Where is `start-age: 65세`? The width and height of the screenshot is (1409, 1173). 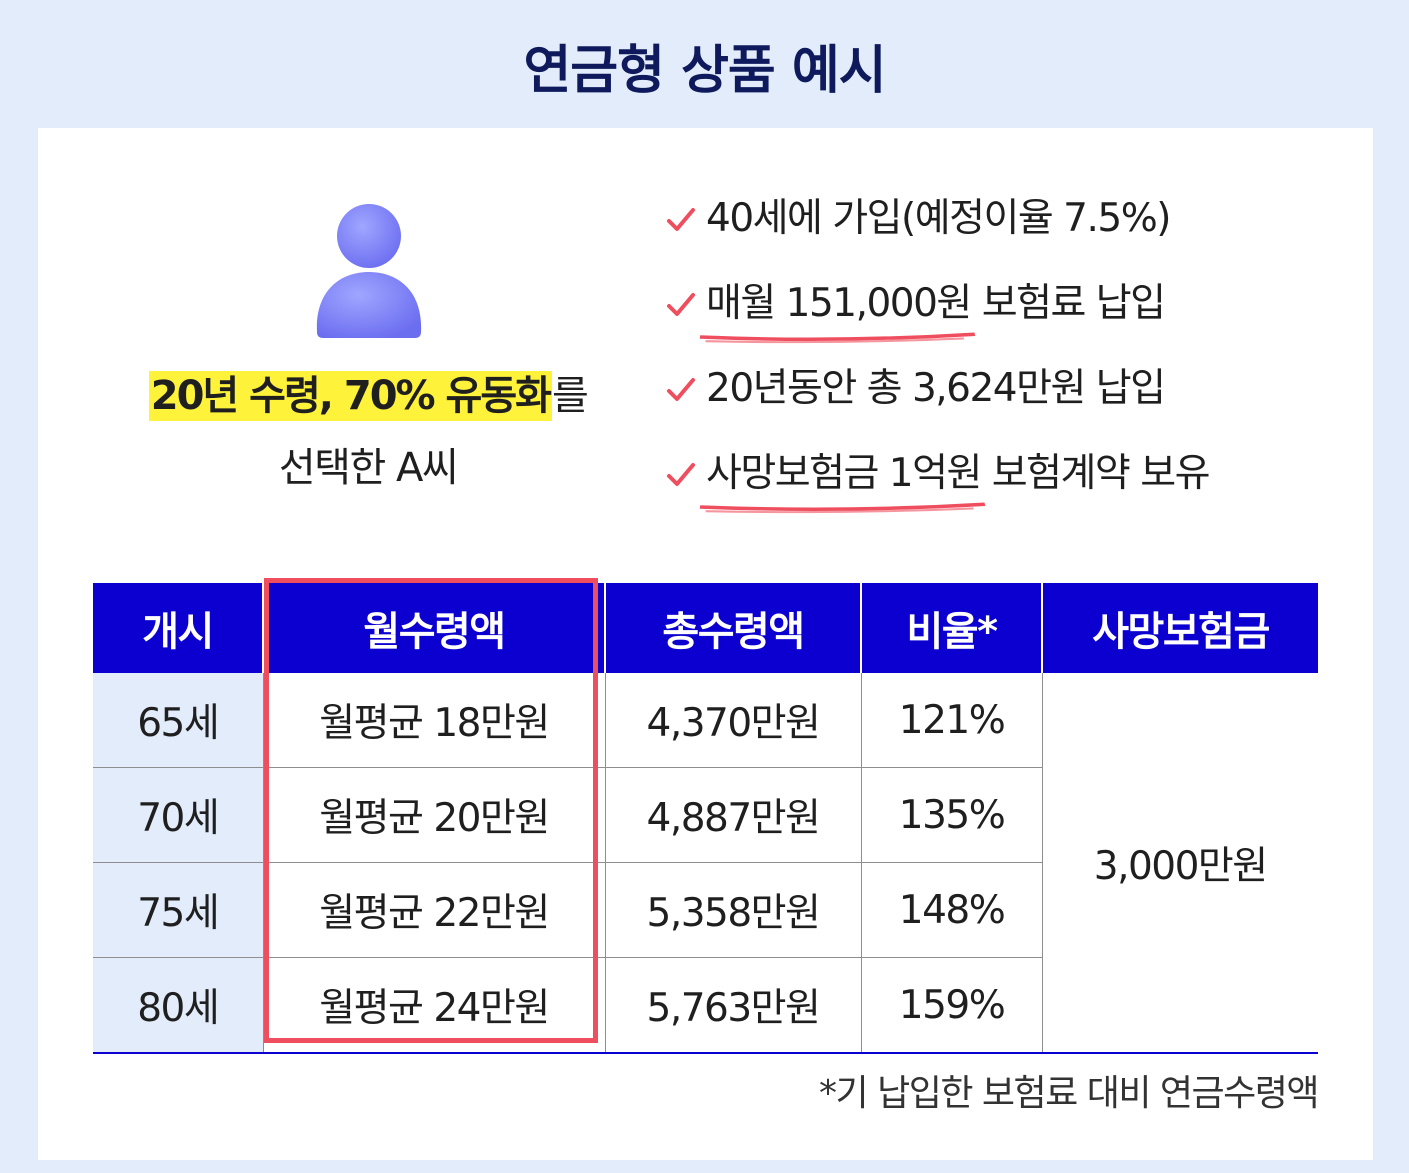 start-age: 65세 is located at coordinates (178, 720).